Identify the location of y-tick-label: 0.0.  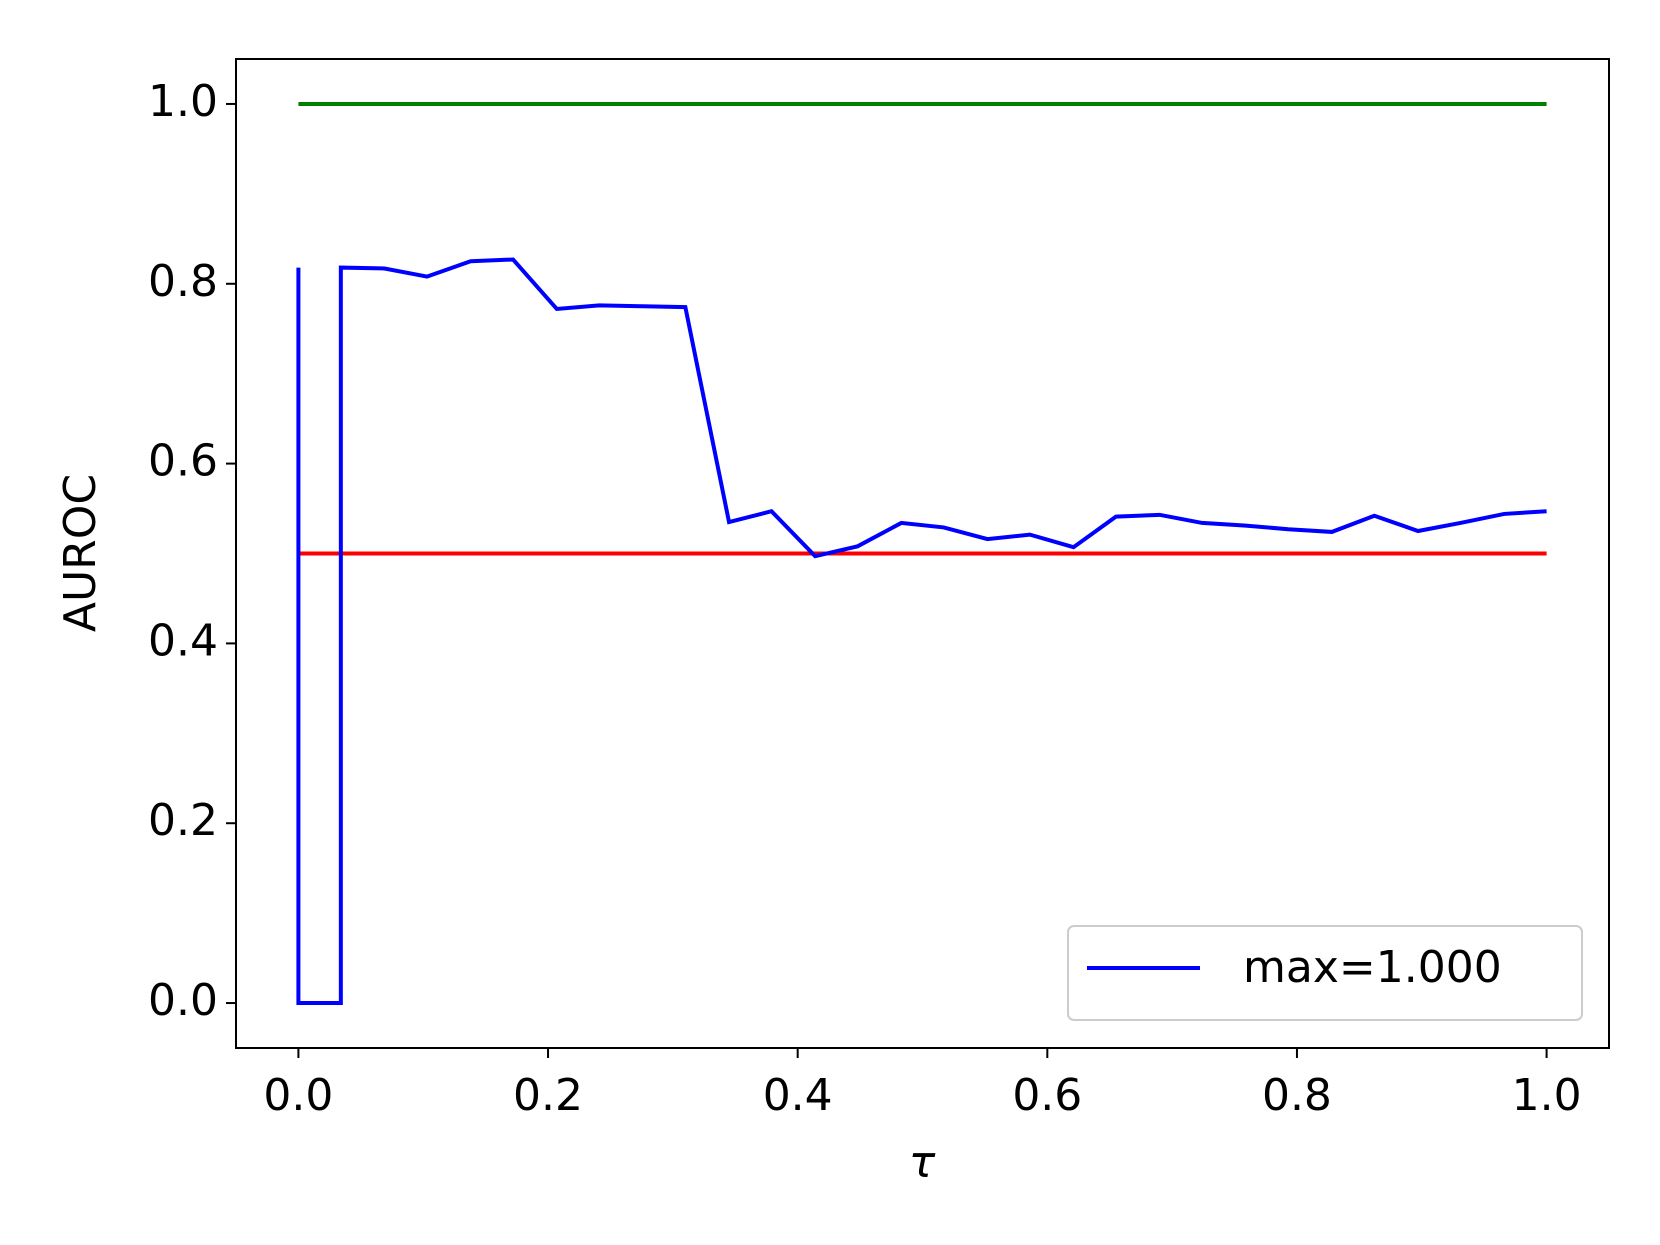
(183, 1000).